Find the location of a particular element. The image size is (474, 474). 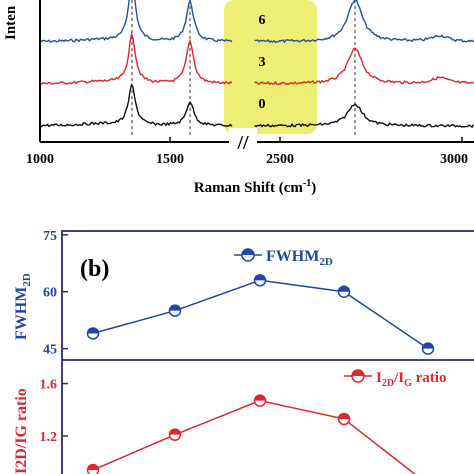

fwhm-y-tick-label: 60 is located at coordinates (50, 293).